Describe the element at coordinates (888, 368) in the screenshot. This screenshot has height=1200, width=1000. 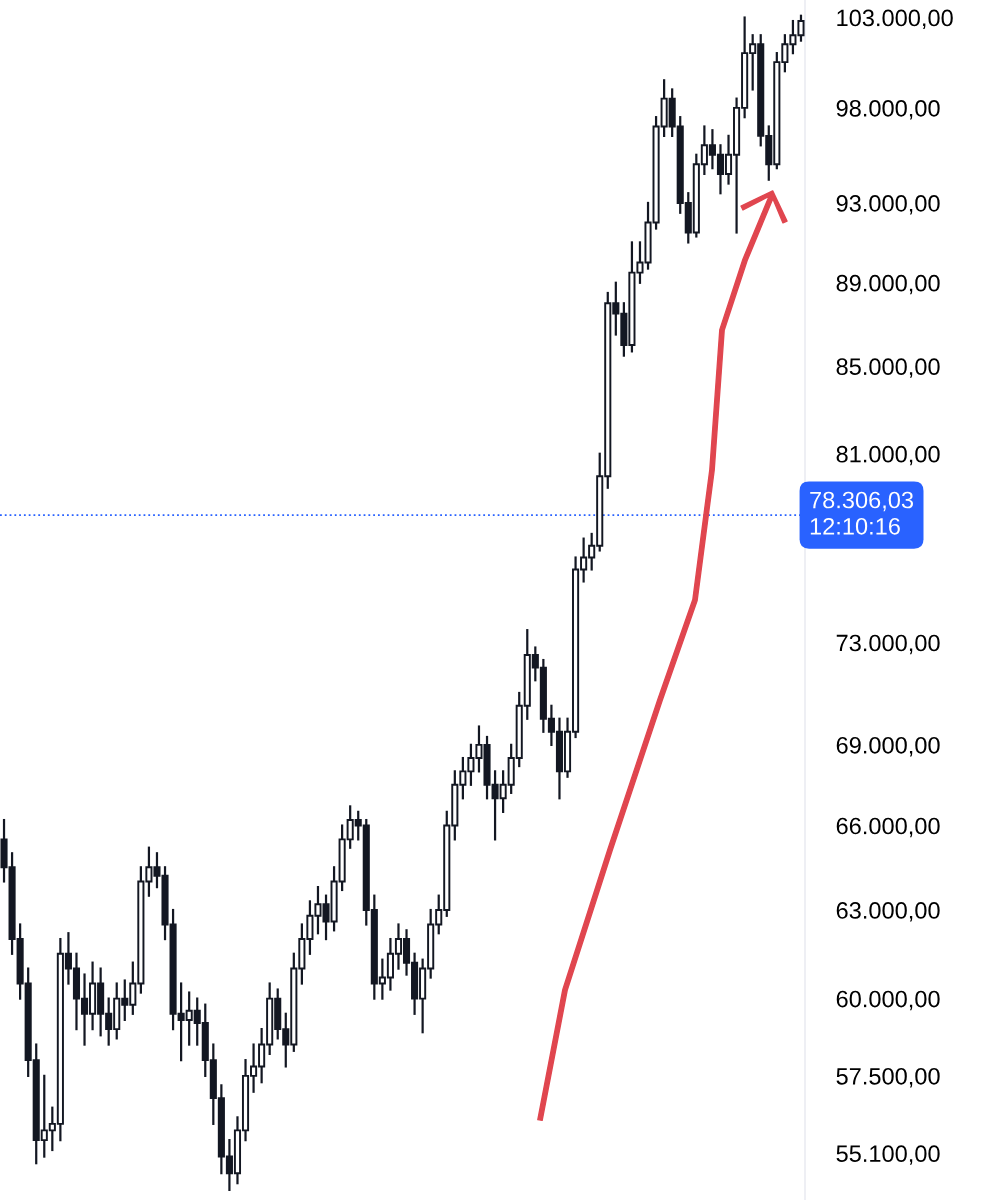
I see `y-tick-label: 85.000,00` at that location.